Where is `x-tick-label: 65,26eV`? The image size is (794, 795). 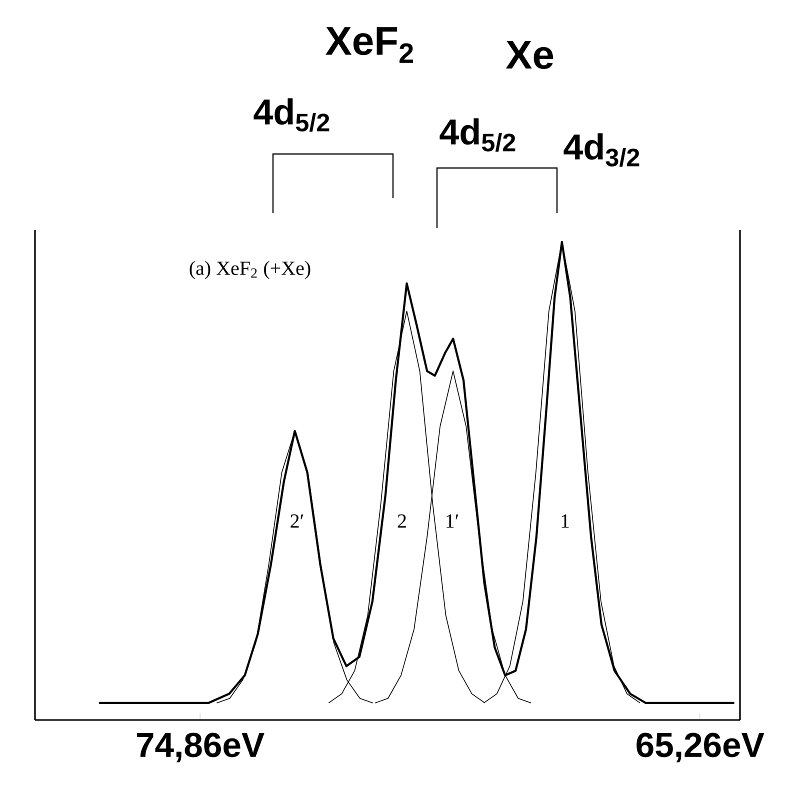
x-tick-label: 65,26eV is located at coordinates (700, 747).